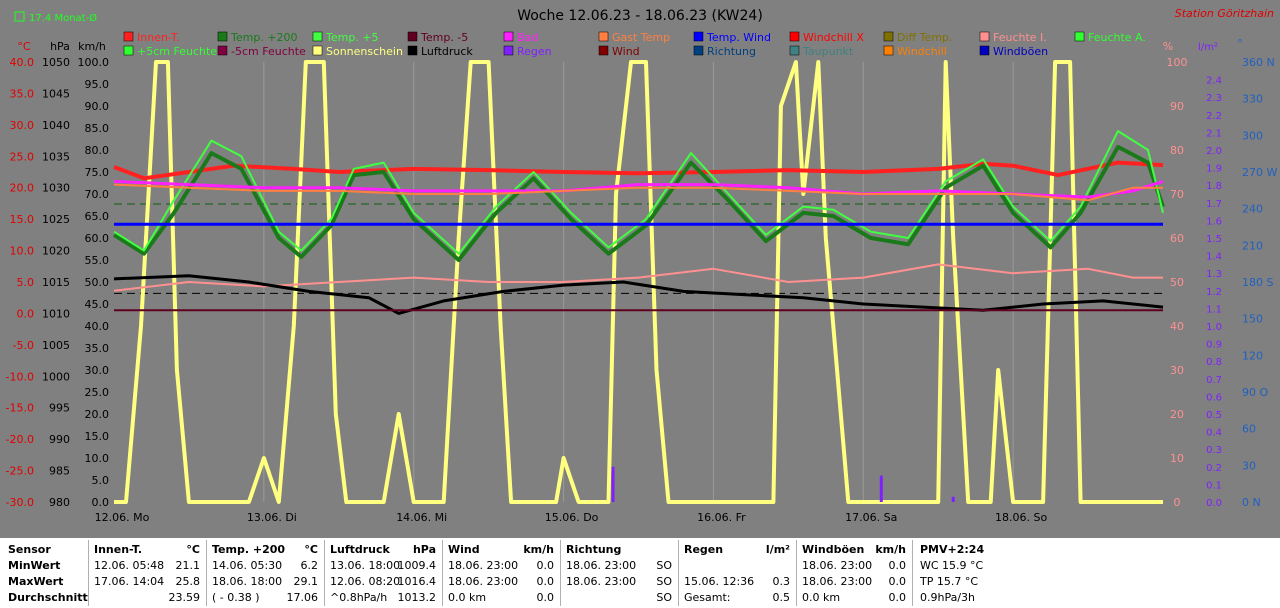  What do you see at coordinates (1177, 238) in the screenshot?
I see `pct-tick-label: 60` at bounding box center [1177, 238].